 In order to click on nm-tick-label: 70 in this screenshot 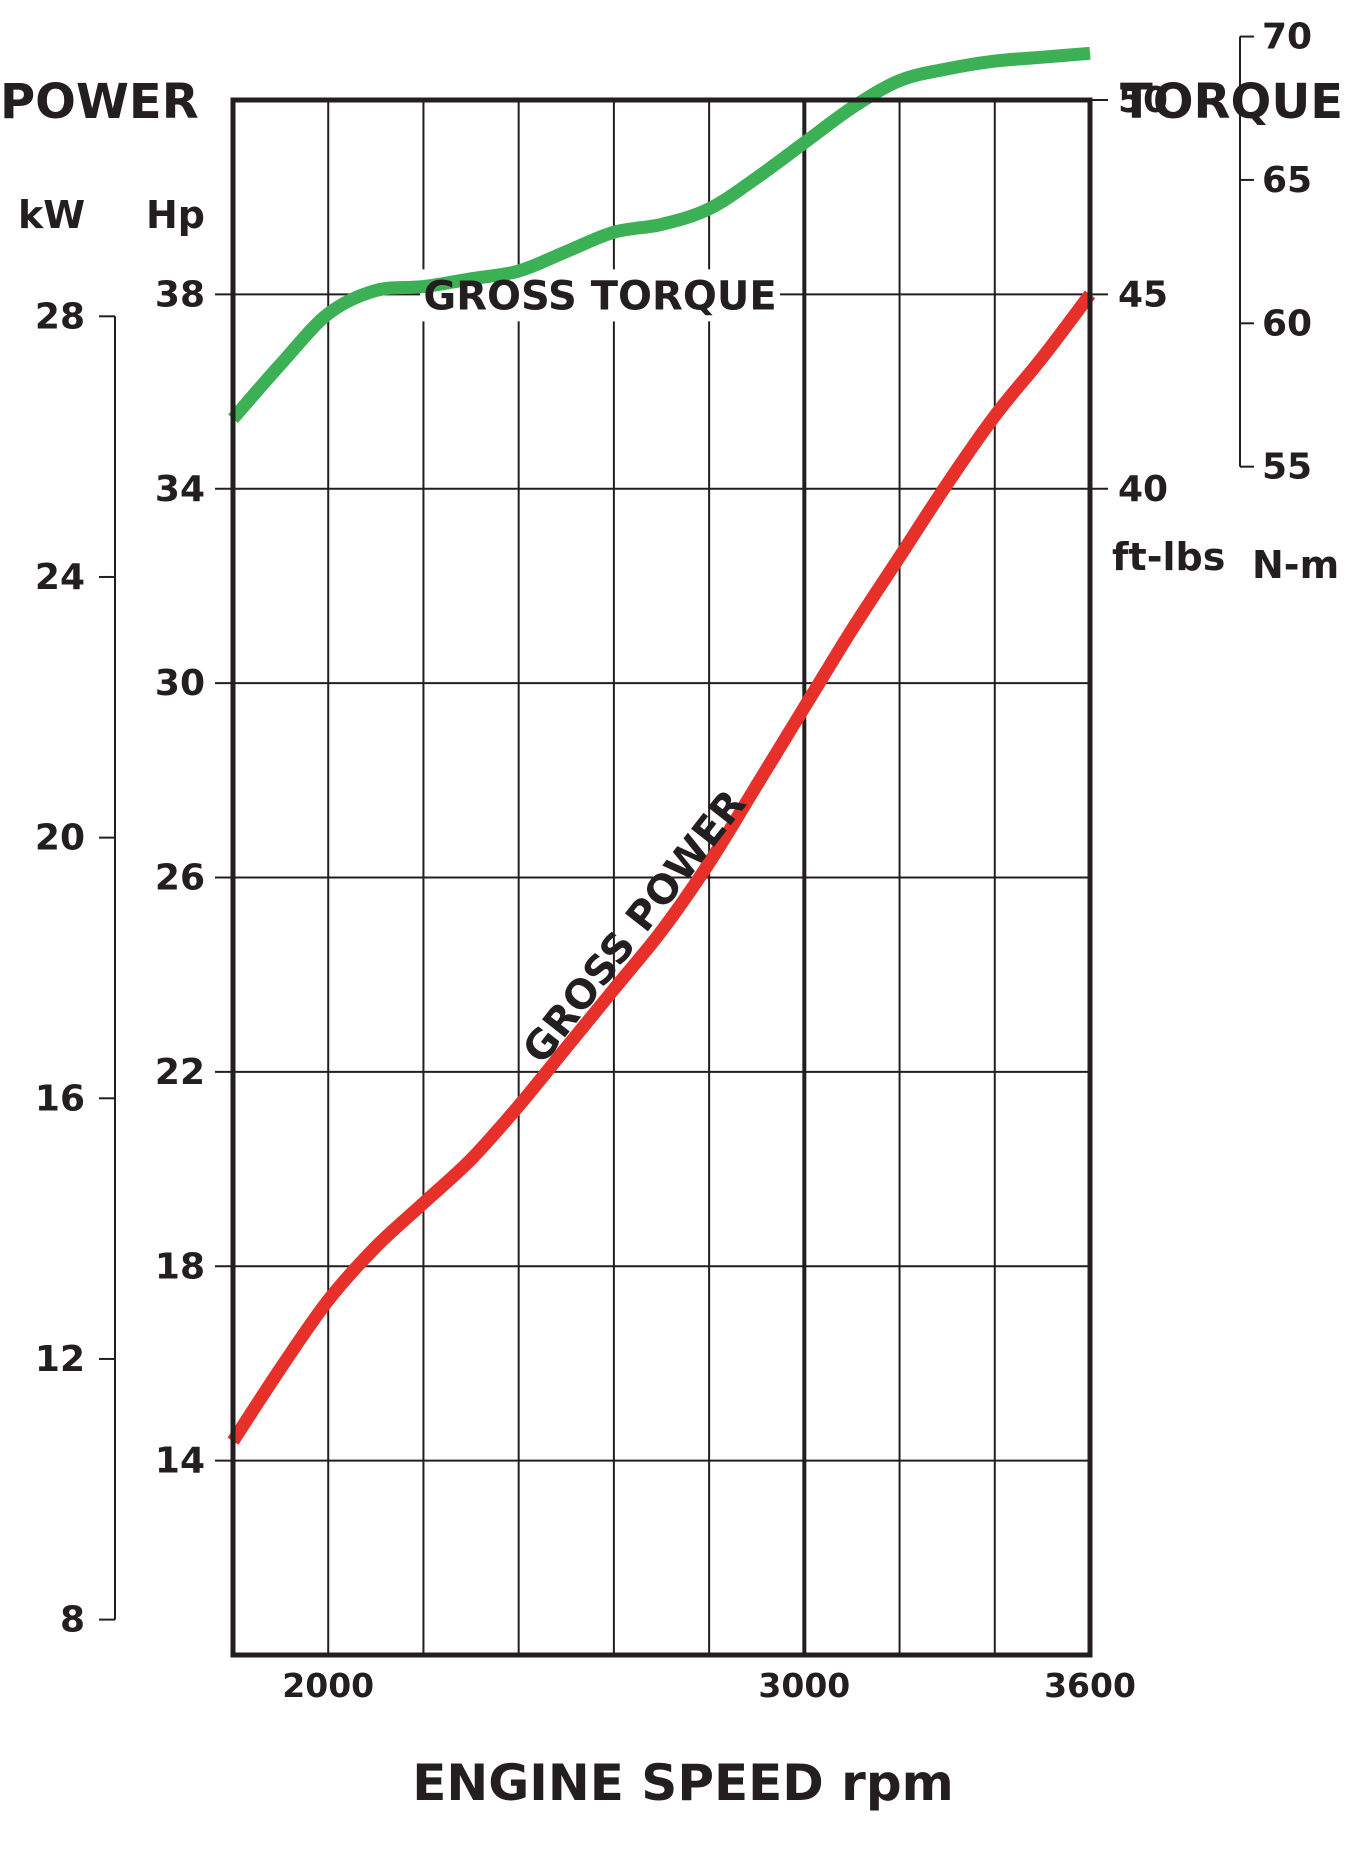, I will do `click(1287, 37)`.